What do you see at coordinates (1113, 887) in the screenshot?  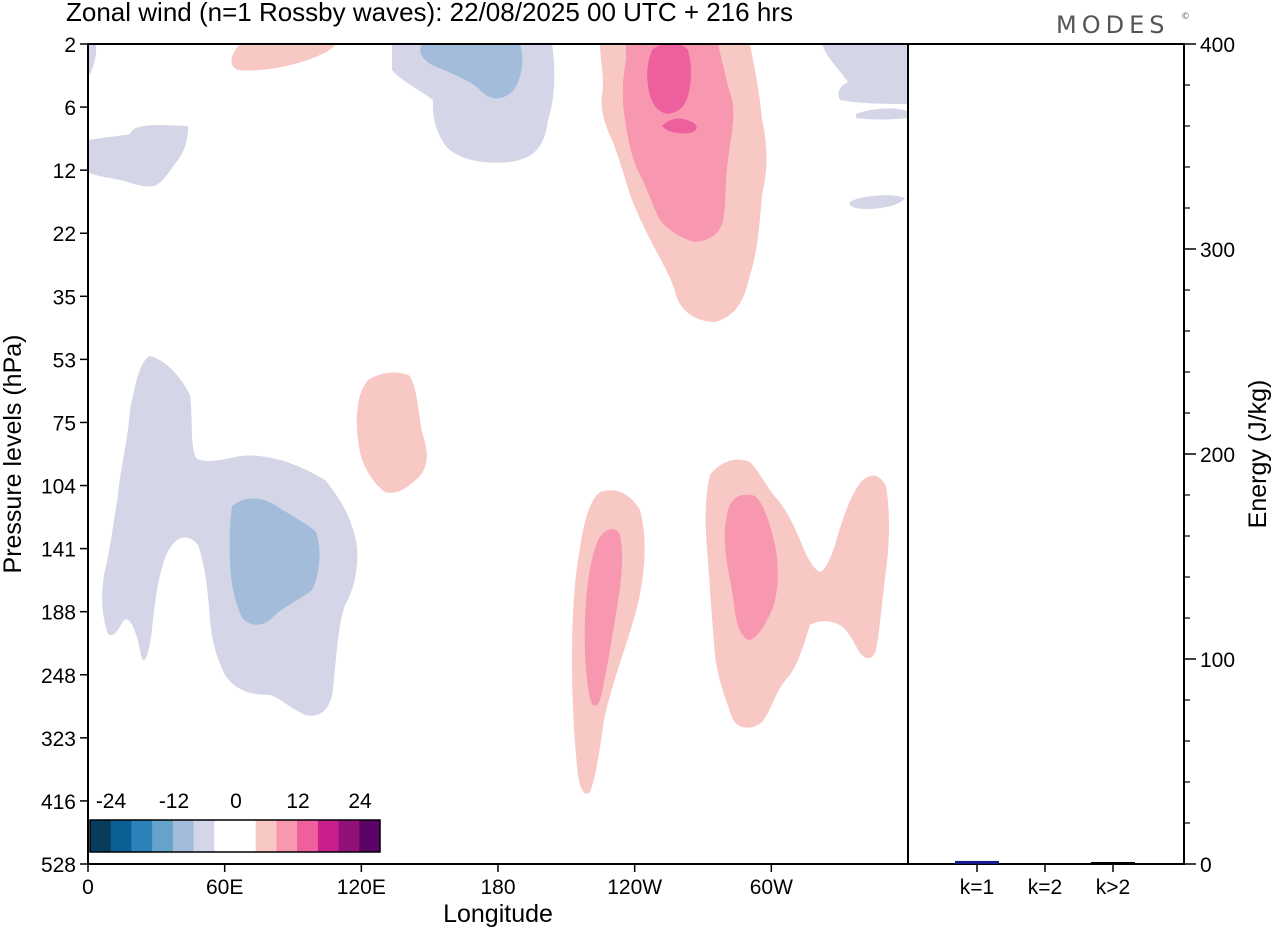 I see `energy-category-label: k>2` at bounding box center [1113, 887].